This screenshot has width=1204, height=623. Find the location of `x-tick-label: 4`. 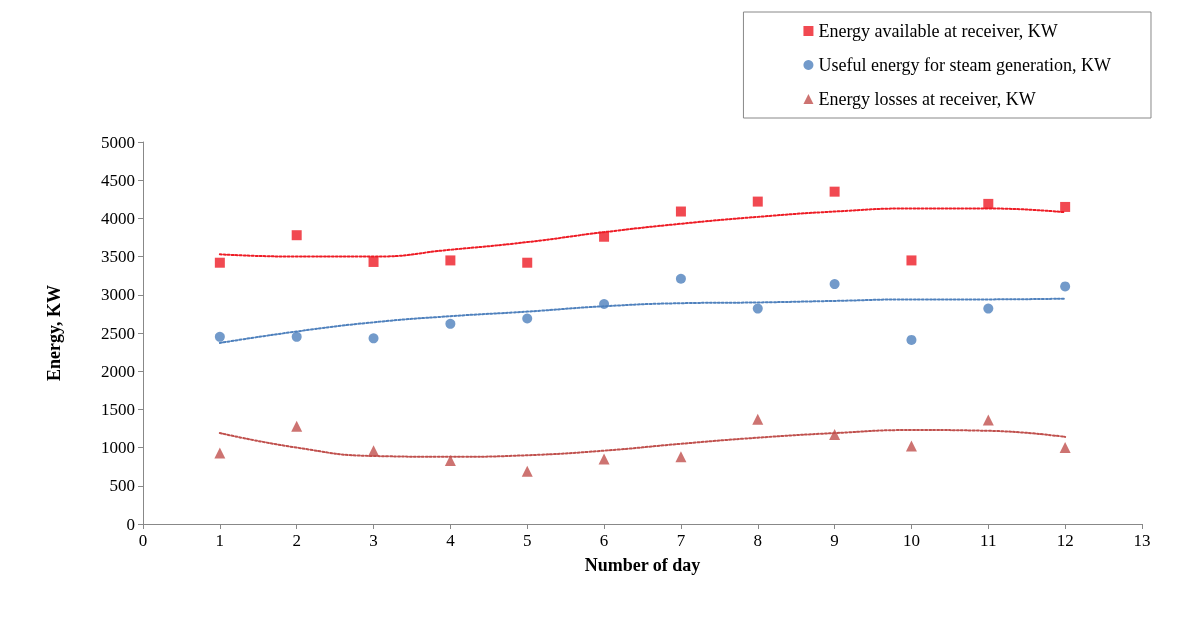

x-tick-label: 4 is located at coordinates (451, 540).